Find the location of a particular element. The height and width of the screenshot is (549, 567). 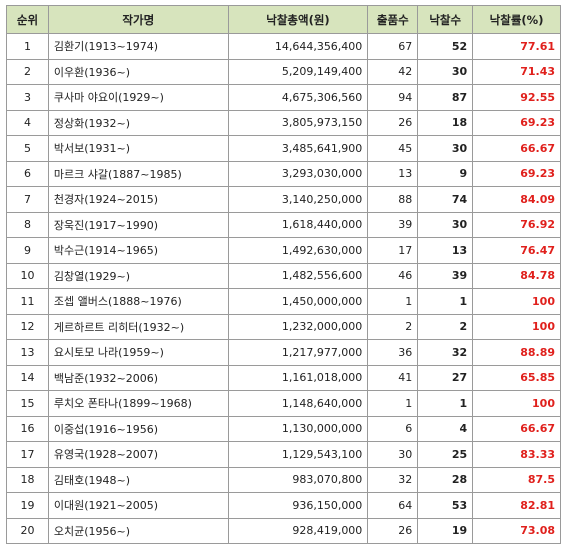

table-row: 15 루치오 폰타나(1899~1968) 1,148,640,000 1 1 100 is located at coordinates (283, 403).